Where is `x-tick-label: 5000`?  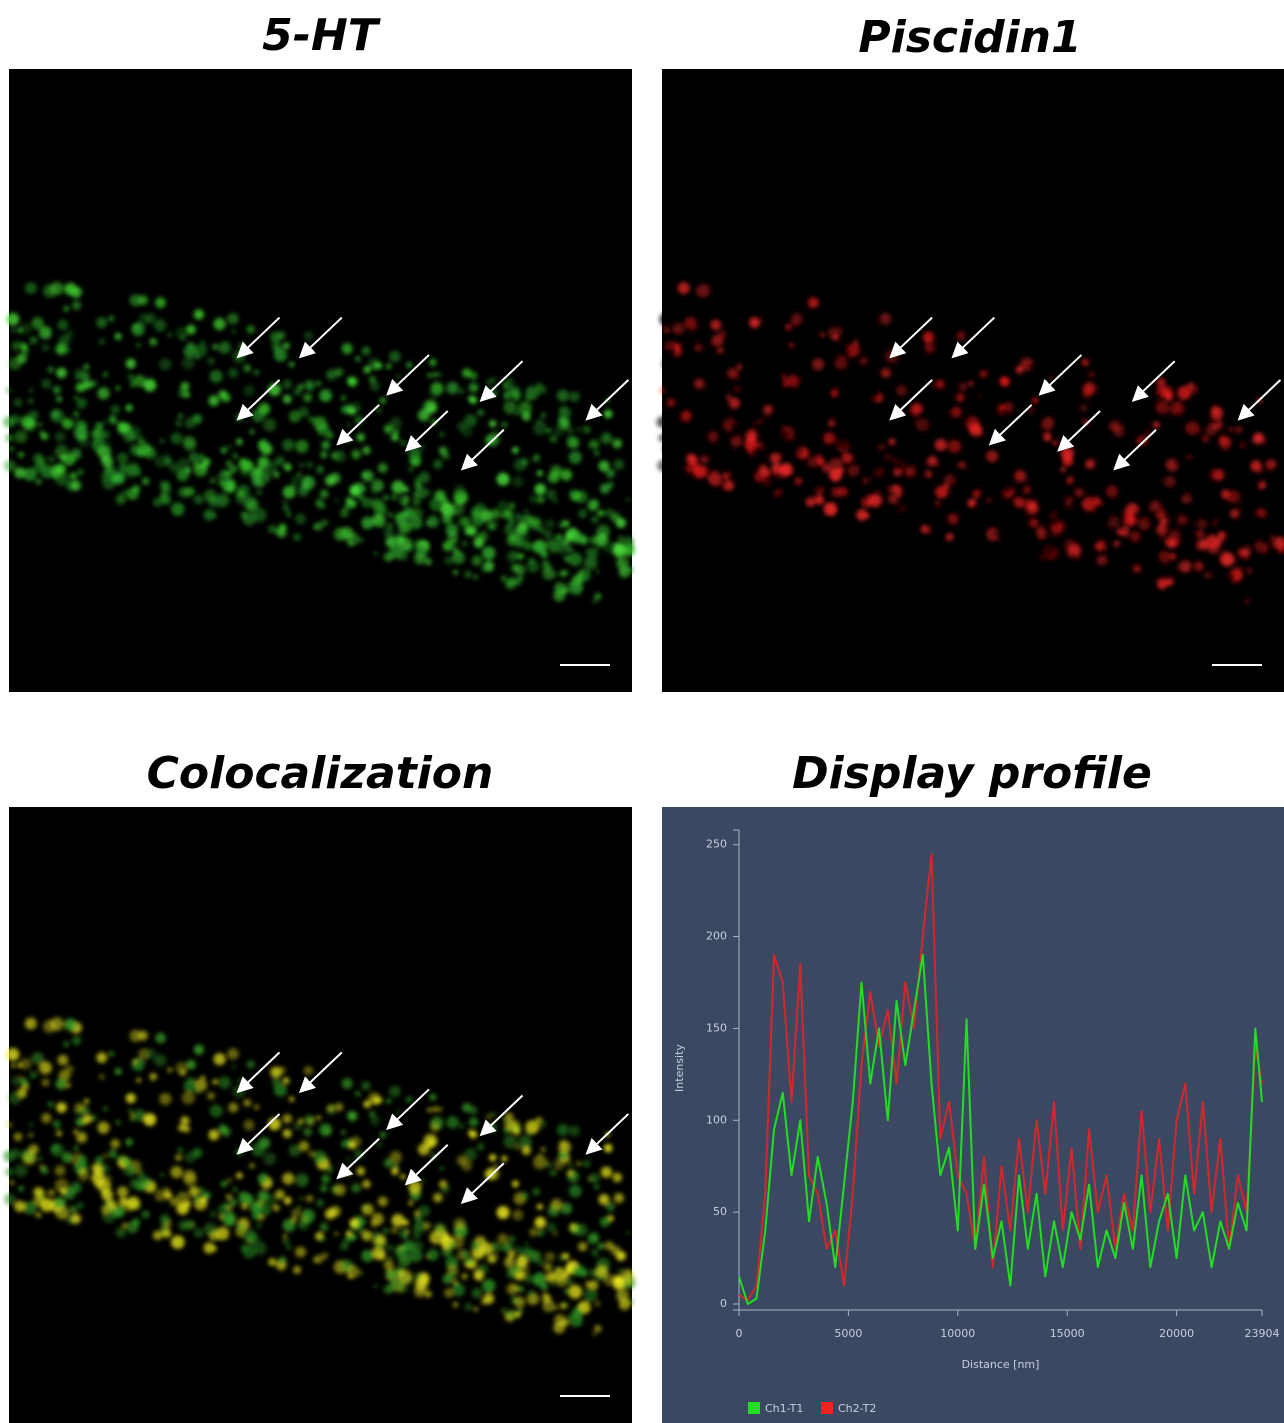
x-tick-label: 5000 is located at coordinates (848, 1333).